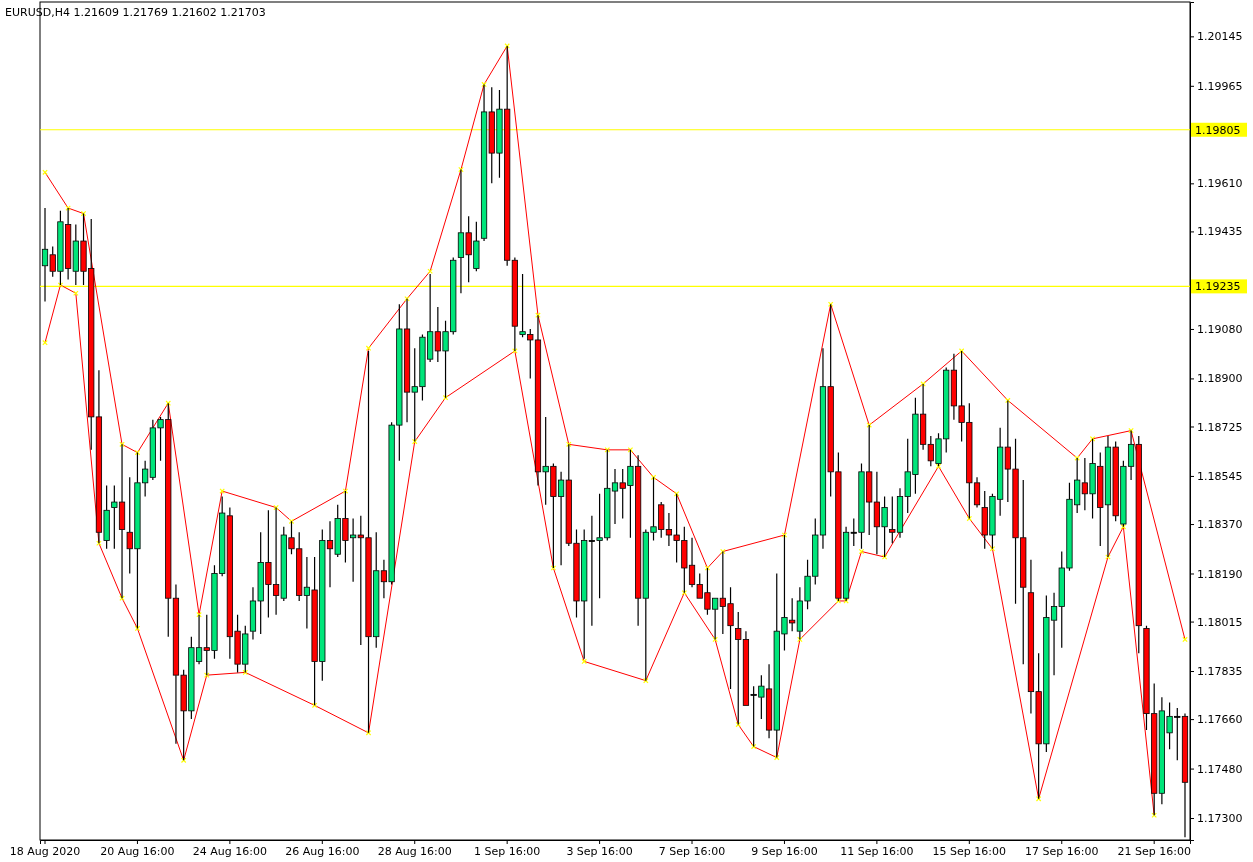 This screenshot has height=862, width=1253. Describe the element at coordinates (1220, 184) in the screenshot. I see `y-tick-label: 1.19610` at that location.